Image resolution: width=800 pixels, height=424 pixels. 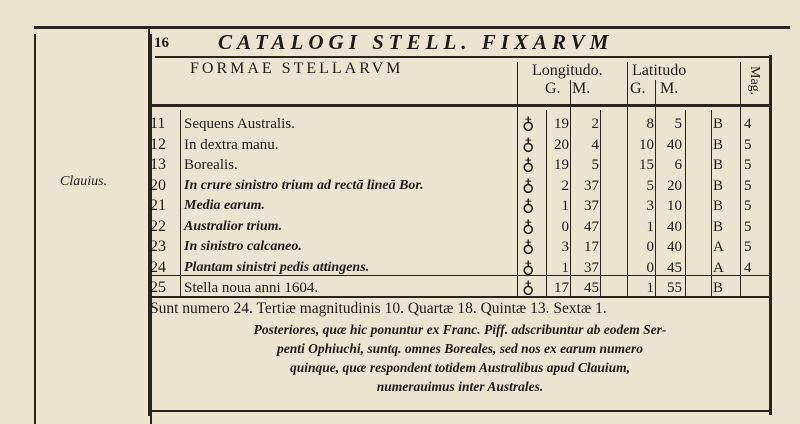 I want to click on header-longitudo: Longitudo., so click(x=567, y=70).